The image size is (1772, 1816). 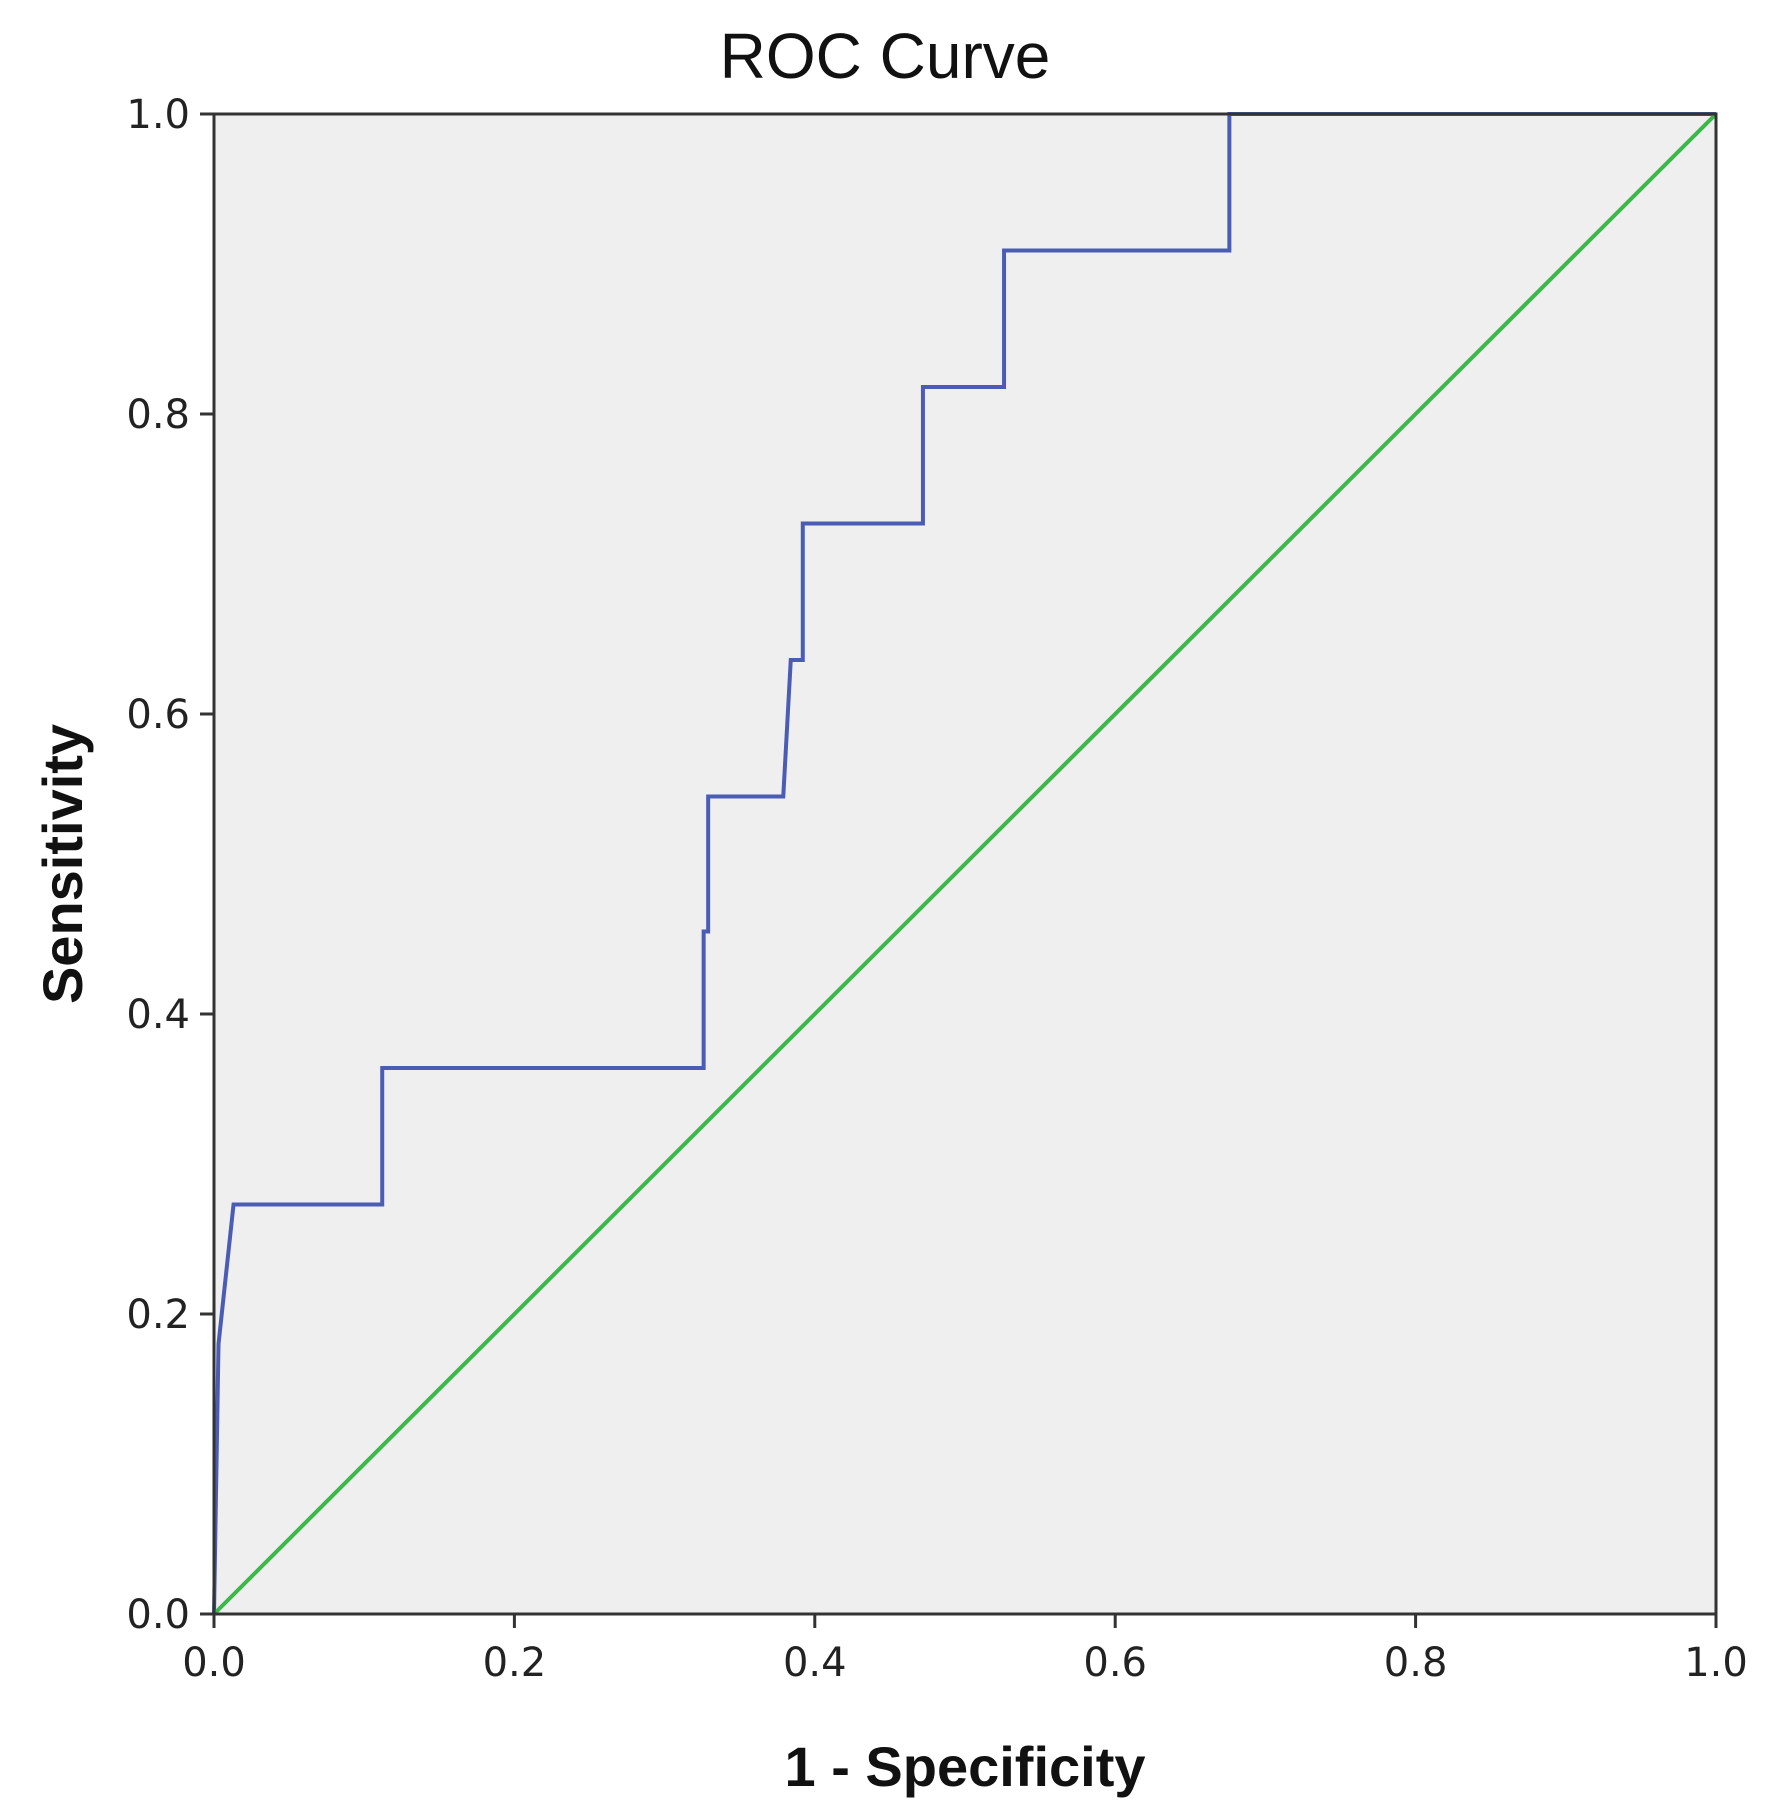 I want to click on y-axis: 0.0 0.2 0.4 0.6 0.8 1.0, so click(x=170, y=865).